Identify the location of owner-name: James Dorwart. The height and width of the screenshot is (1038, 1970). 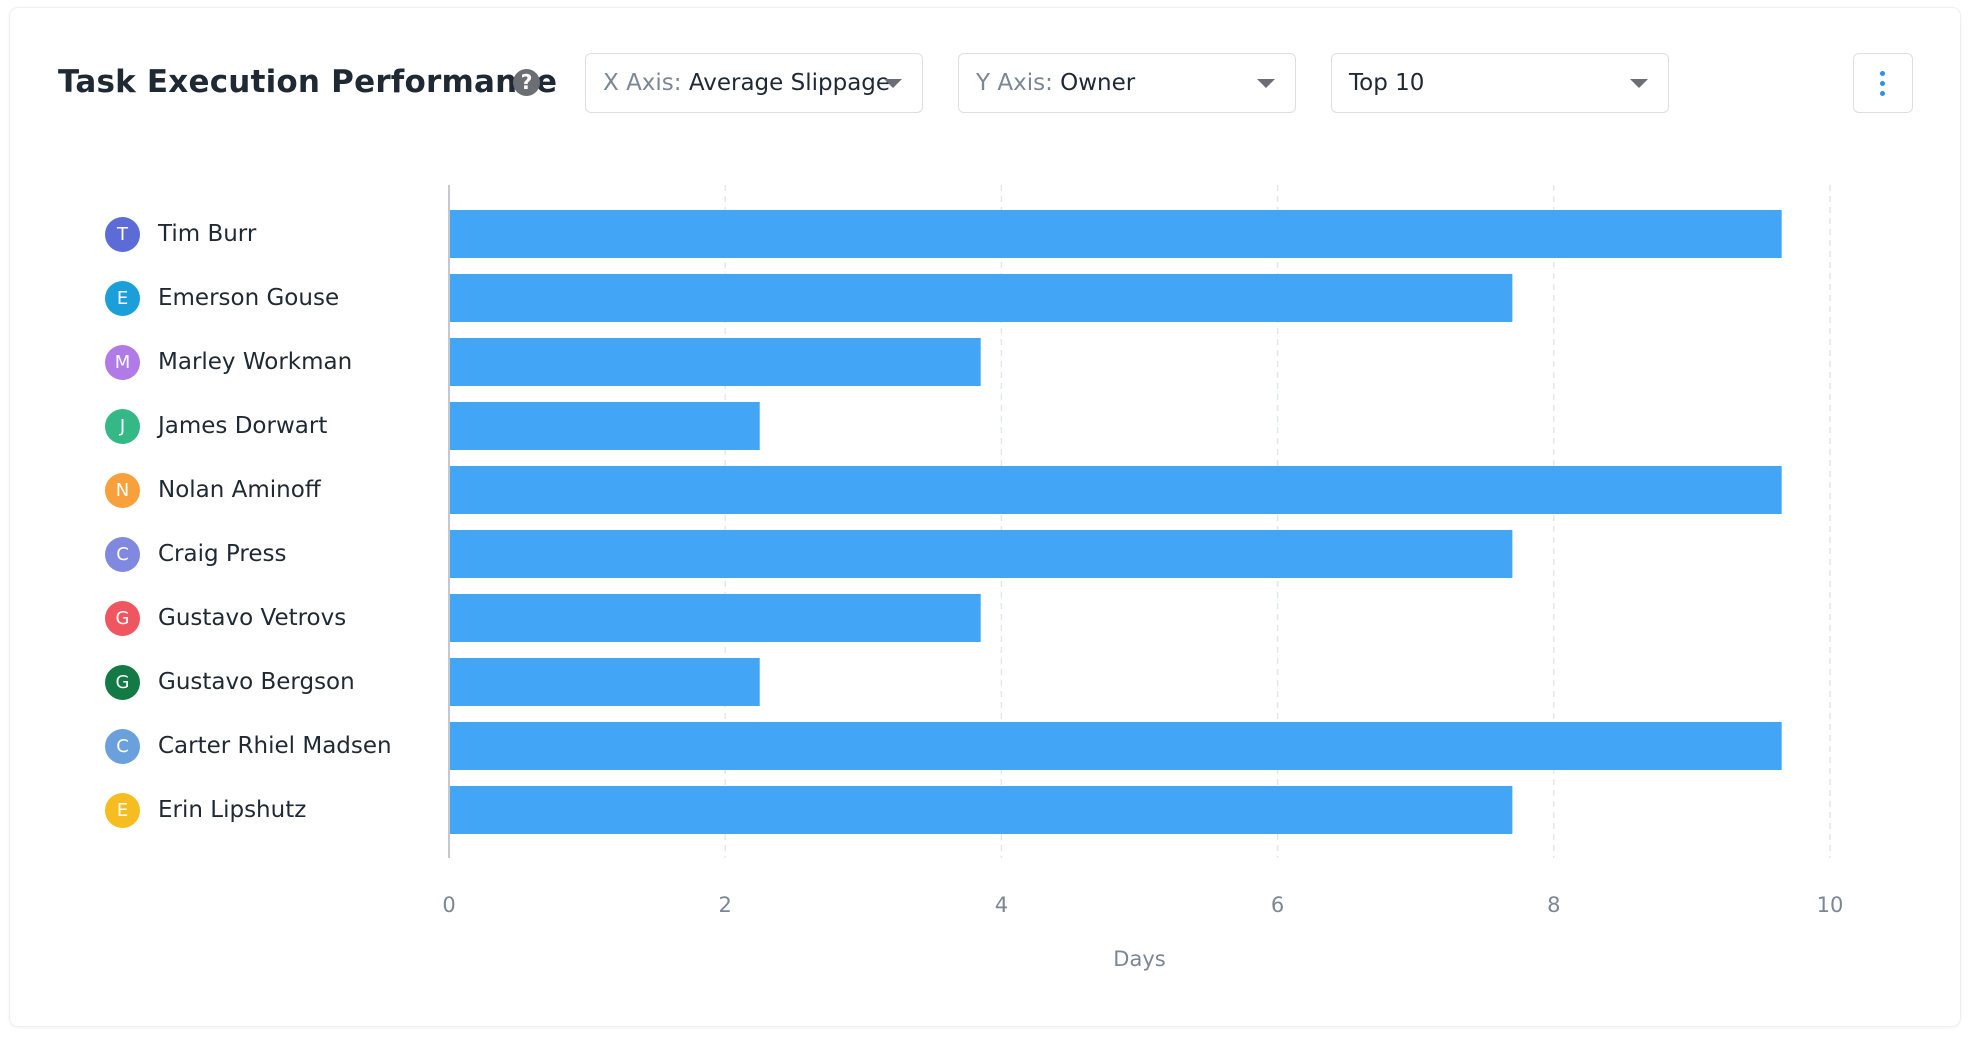
(243, 426).